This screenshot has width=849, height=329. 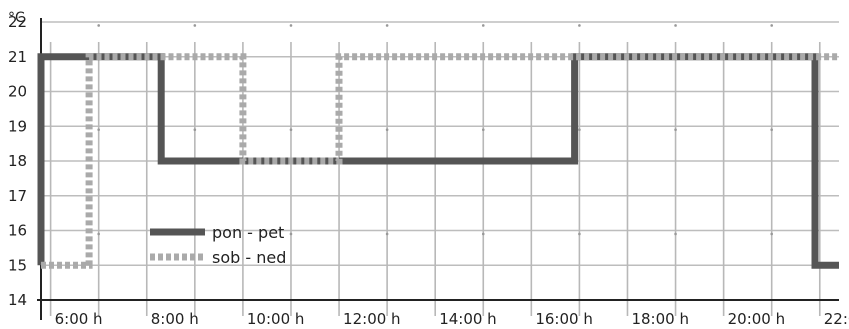 What do you see at coordinates (17, 231) in the screenshot?
I see `y-tick-label: 16` at bounding box center [17, 231].